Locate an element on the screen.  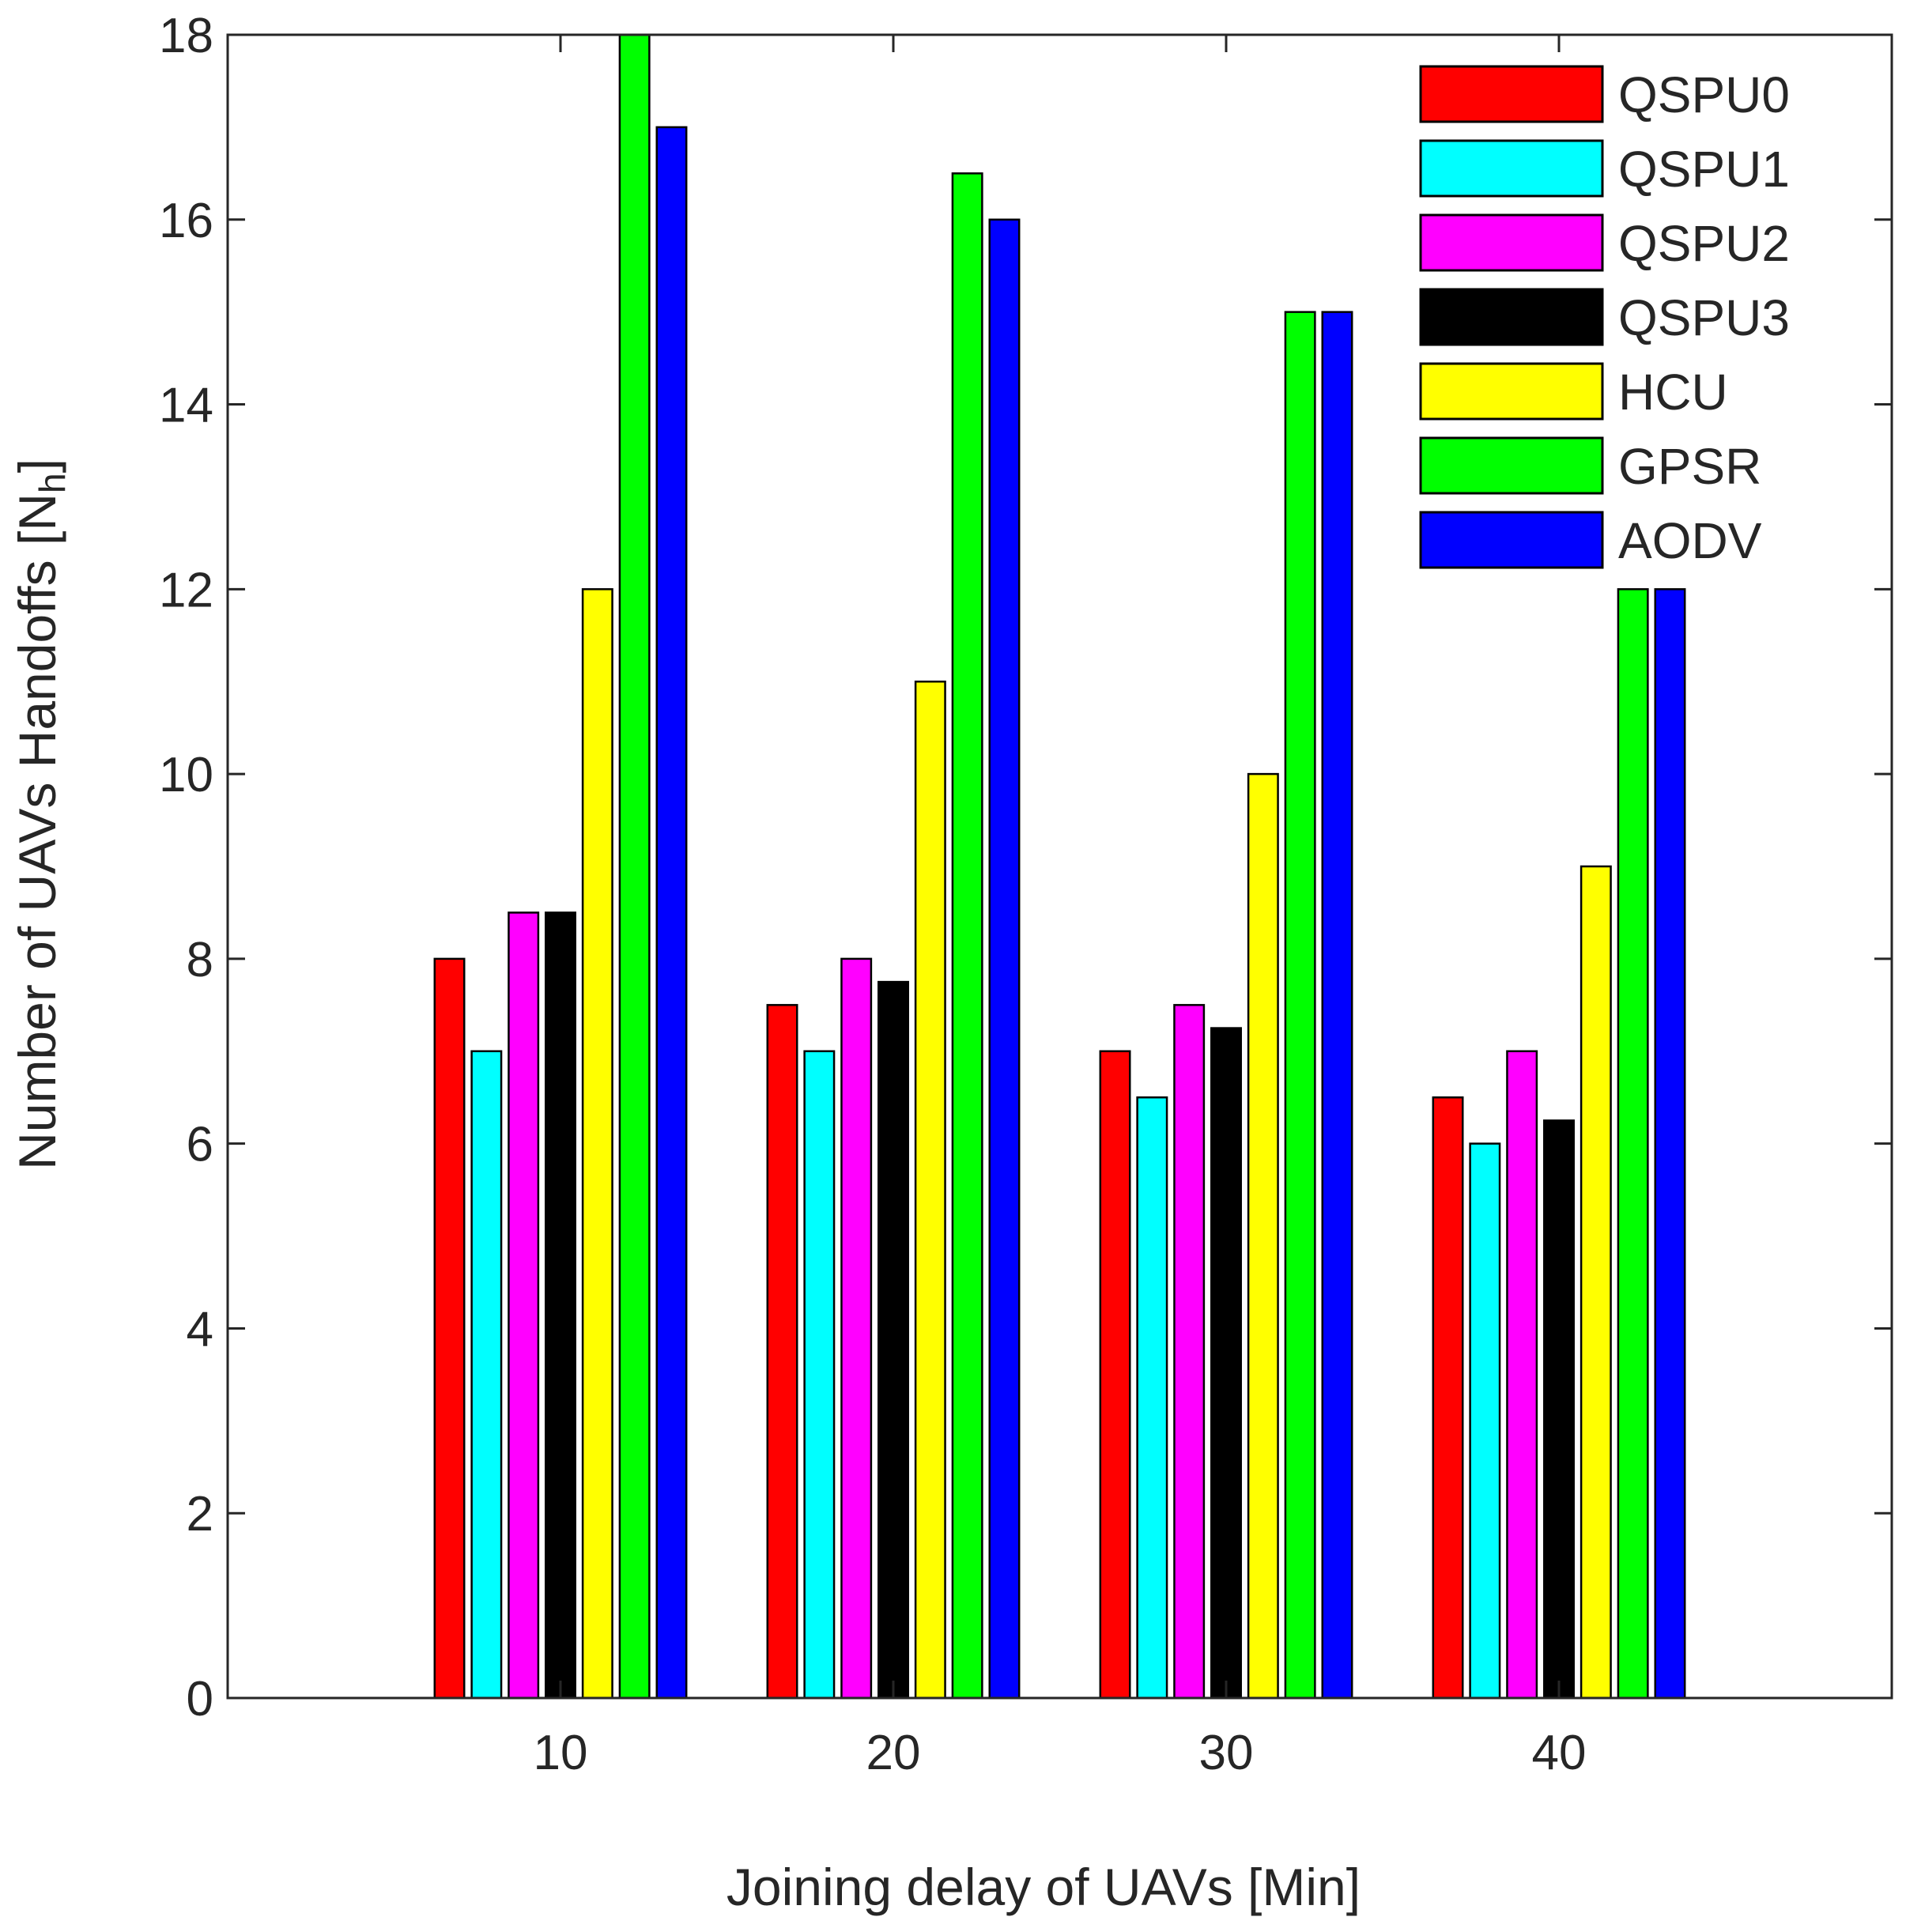
legend-swatch-qspu0 is located at coordinates (1511, 94).